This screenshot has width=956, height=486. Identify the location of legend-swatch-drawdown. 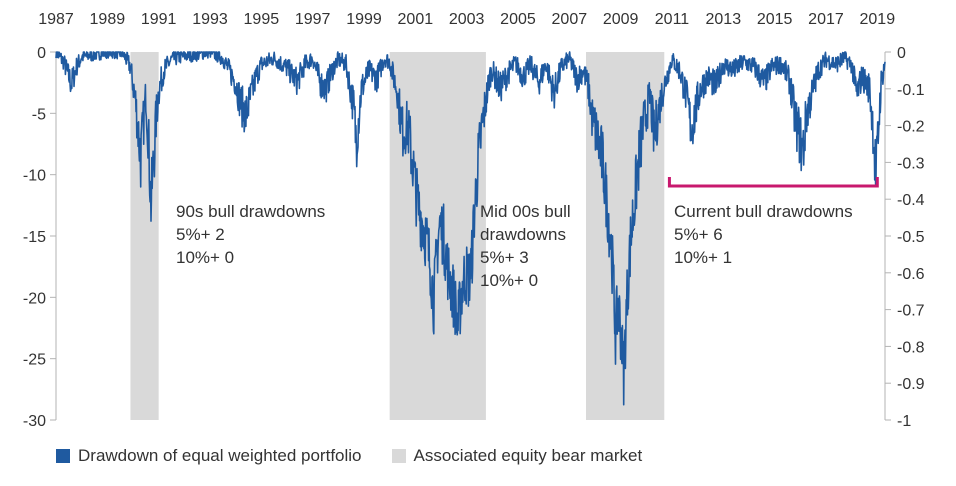
(63, 456).